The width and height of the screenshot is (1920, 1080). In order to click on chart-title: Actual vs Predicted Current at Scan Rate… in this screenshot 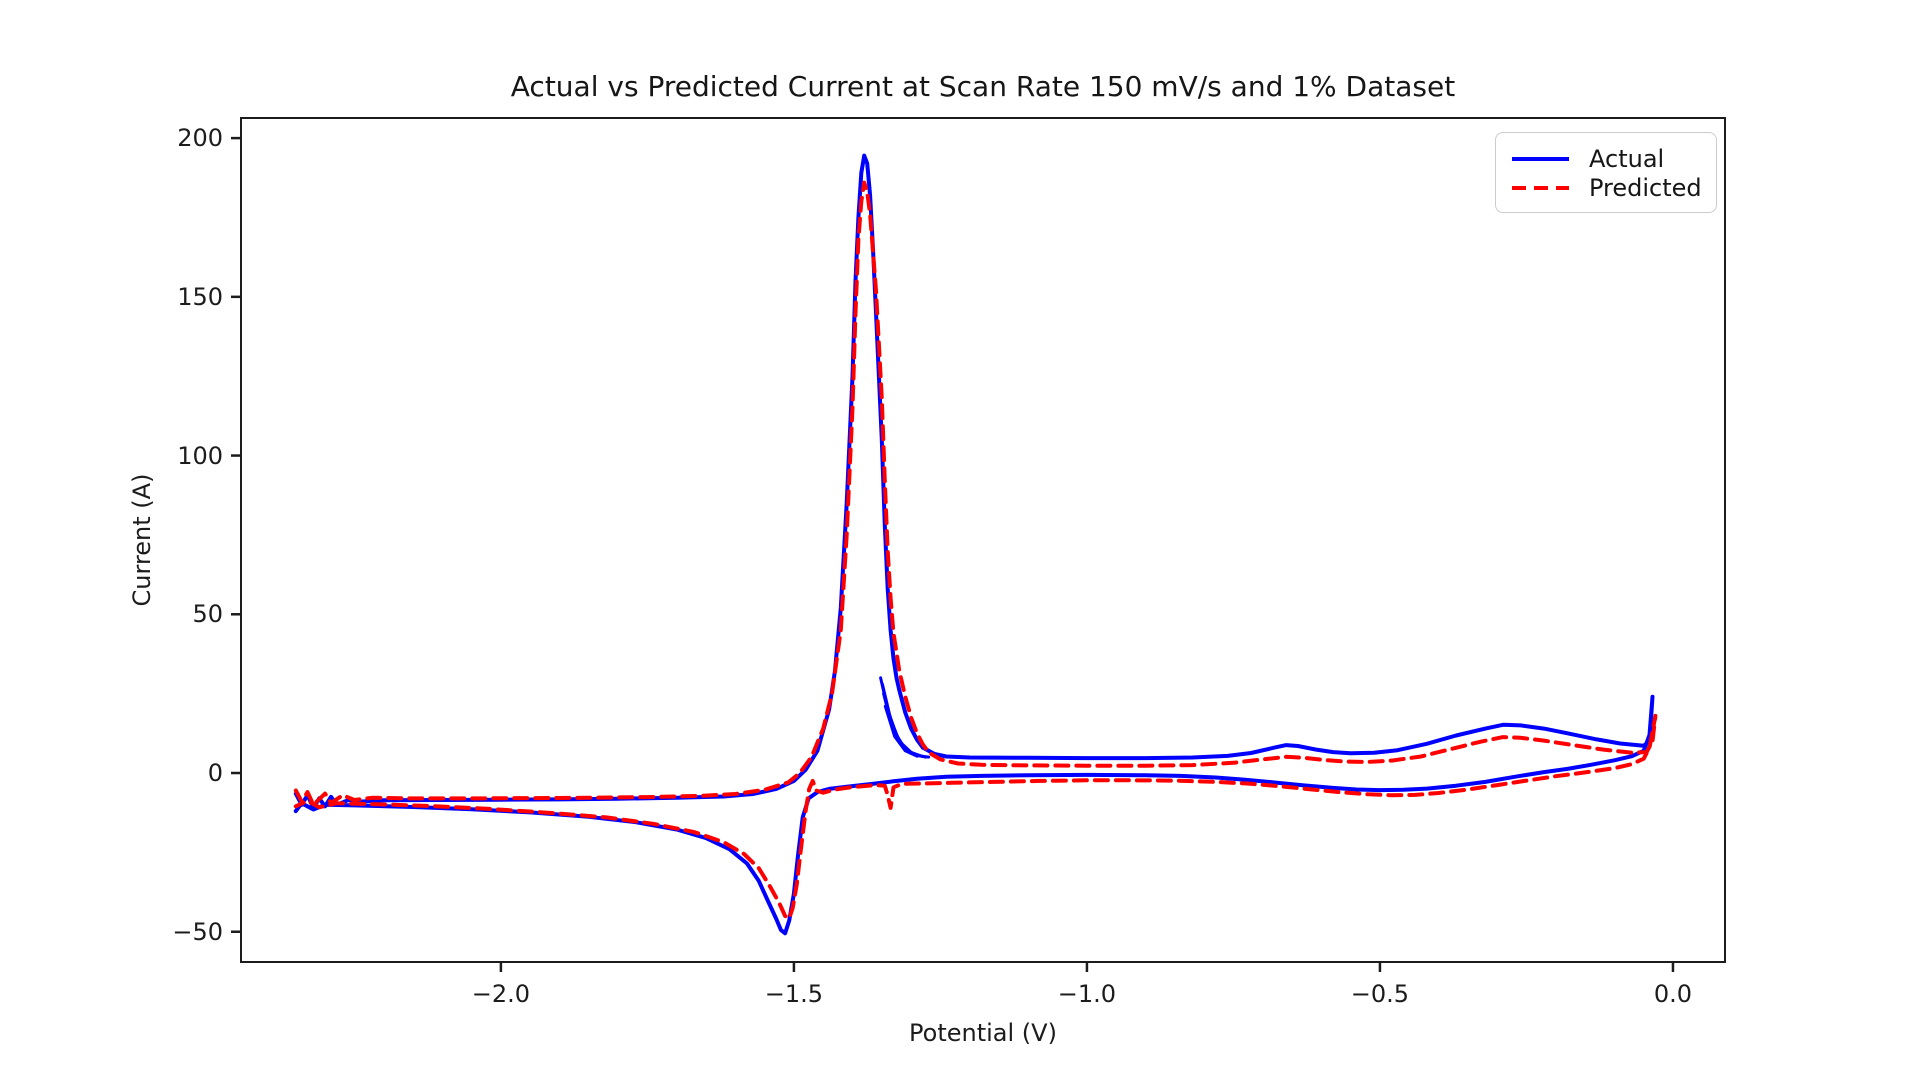, I will do `click(983, 86)`.